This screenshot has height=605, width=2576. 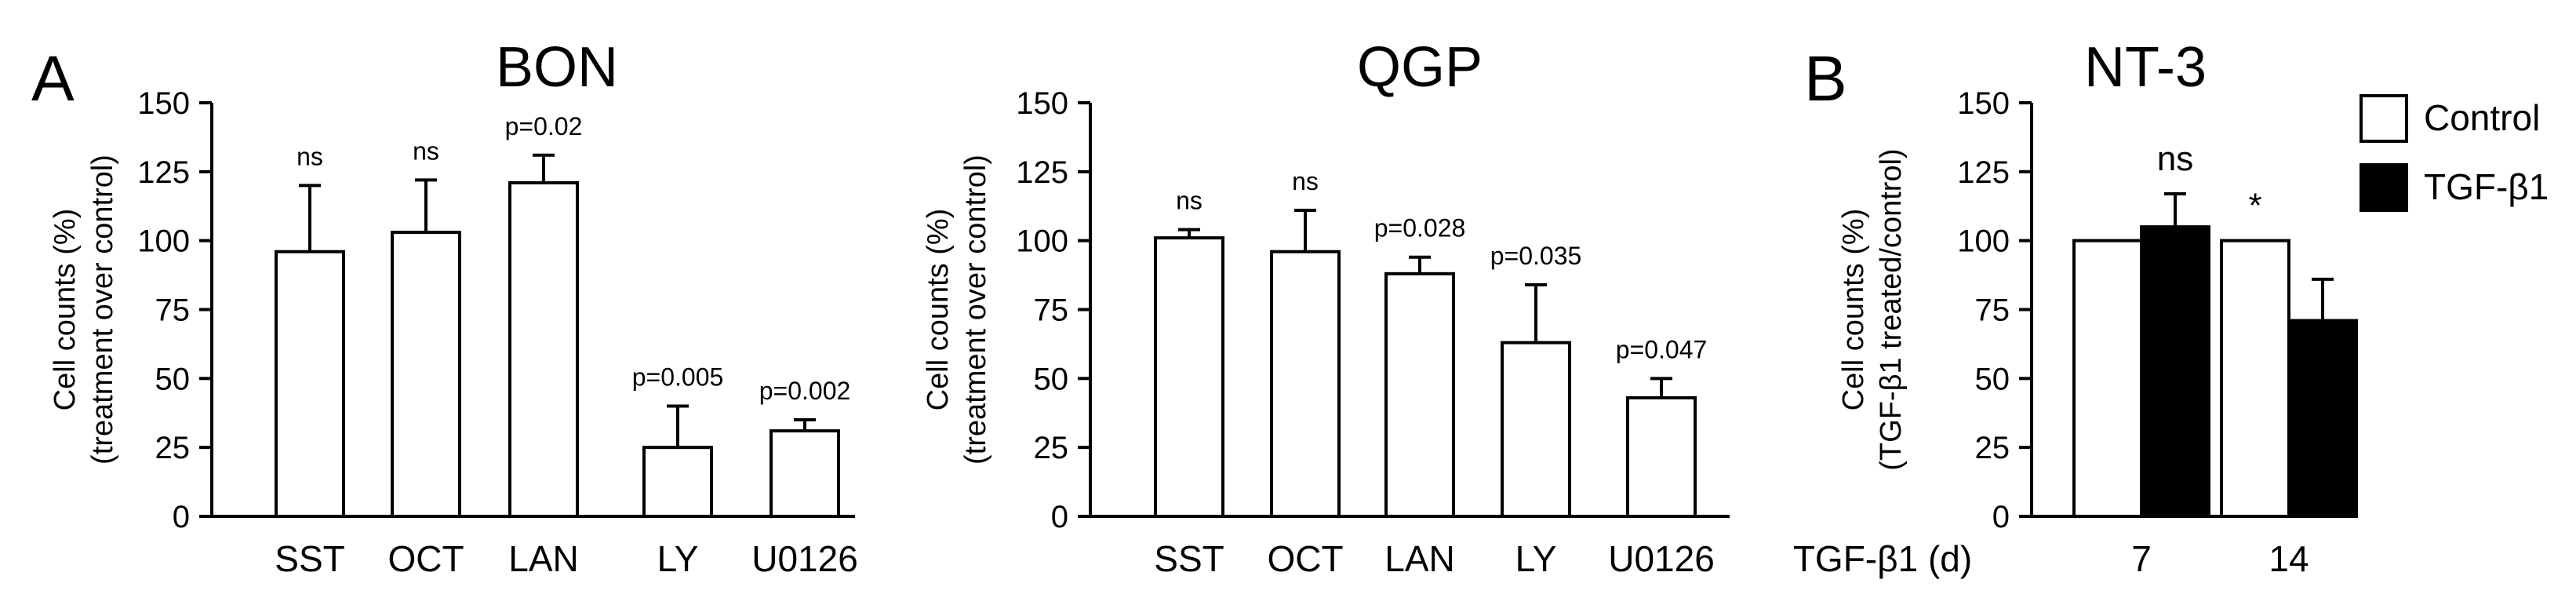 I want to click on panel-letter-a: A, so click(x=53, y=79).